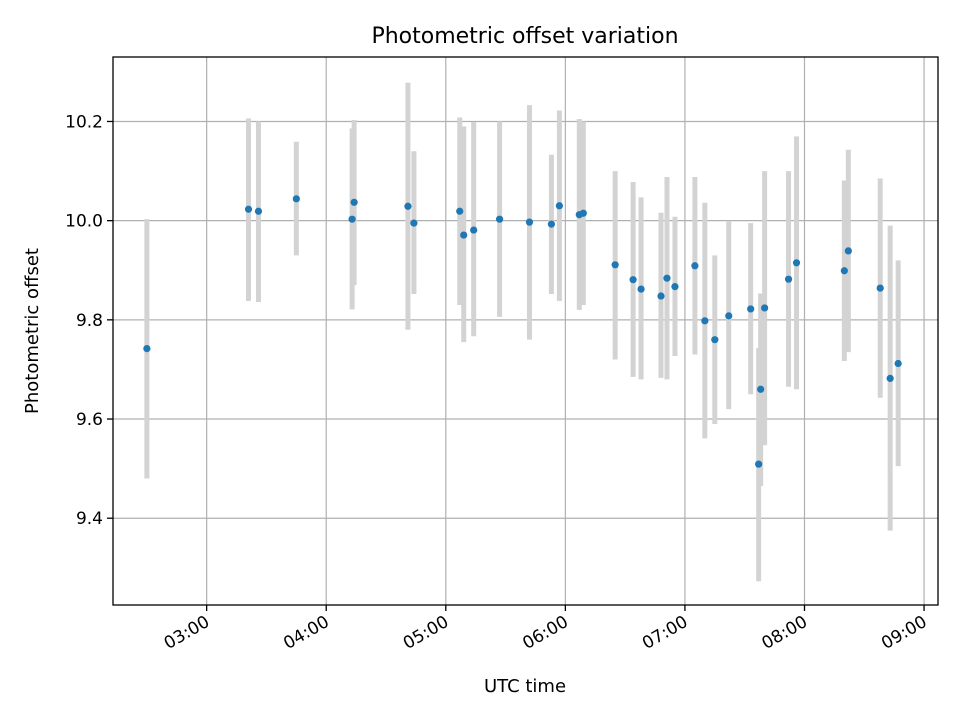 The width and height of the screenshot is (960, 720). What do you see at coordinates (84, 222) in the screenshot?
I see `y-tick-label: 10.0` at bounding box center [84, 222].